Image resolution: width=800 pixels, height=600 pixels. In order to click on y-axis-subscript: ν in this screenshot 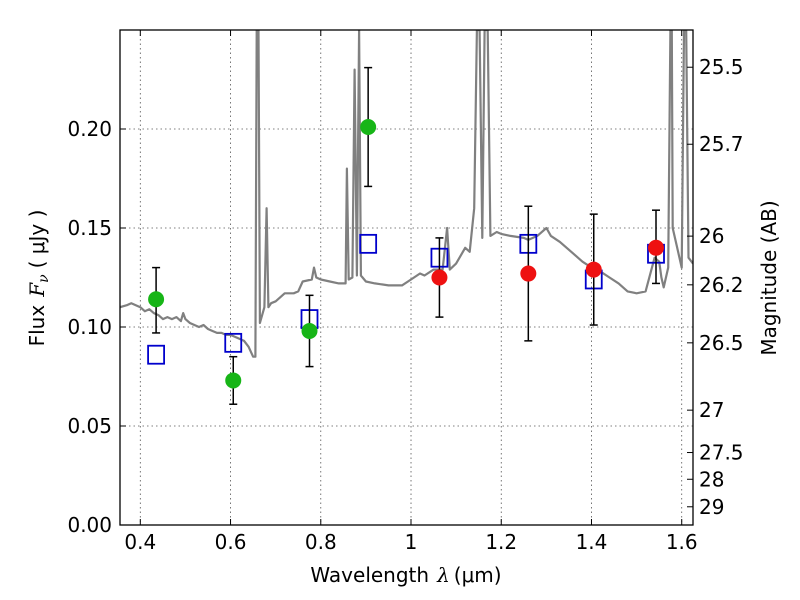, I will do `click(44, 278)`.